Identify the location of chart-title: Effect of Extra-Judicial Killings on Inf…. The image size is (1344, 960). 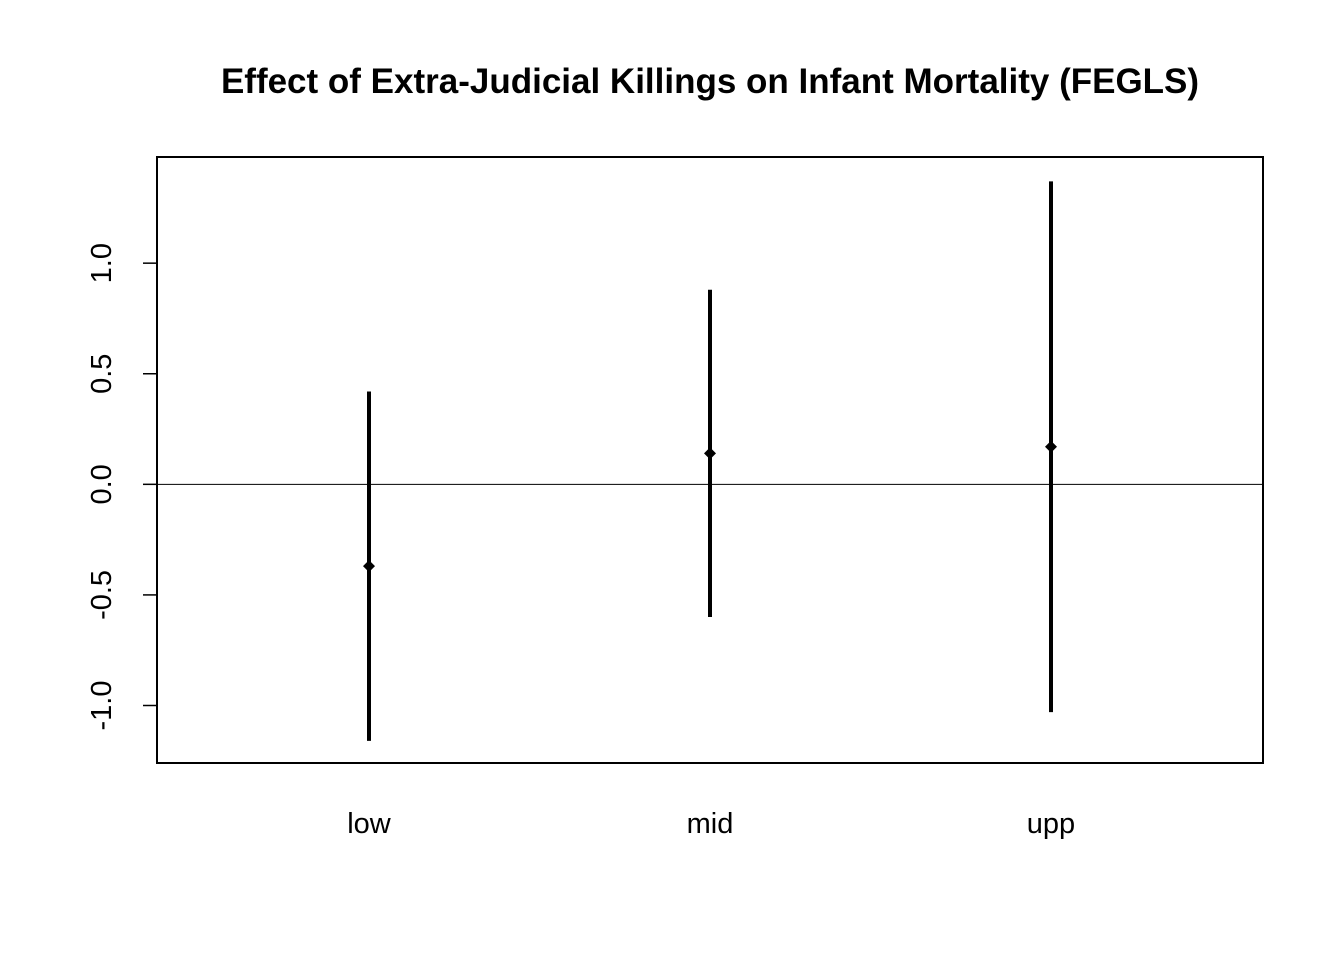
(710, 81).